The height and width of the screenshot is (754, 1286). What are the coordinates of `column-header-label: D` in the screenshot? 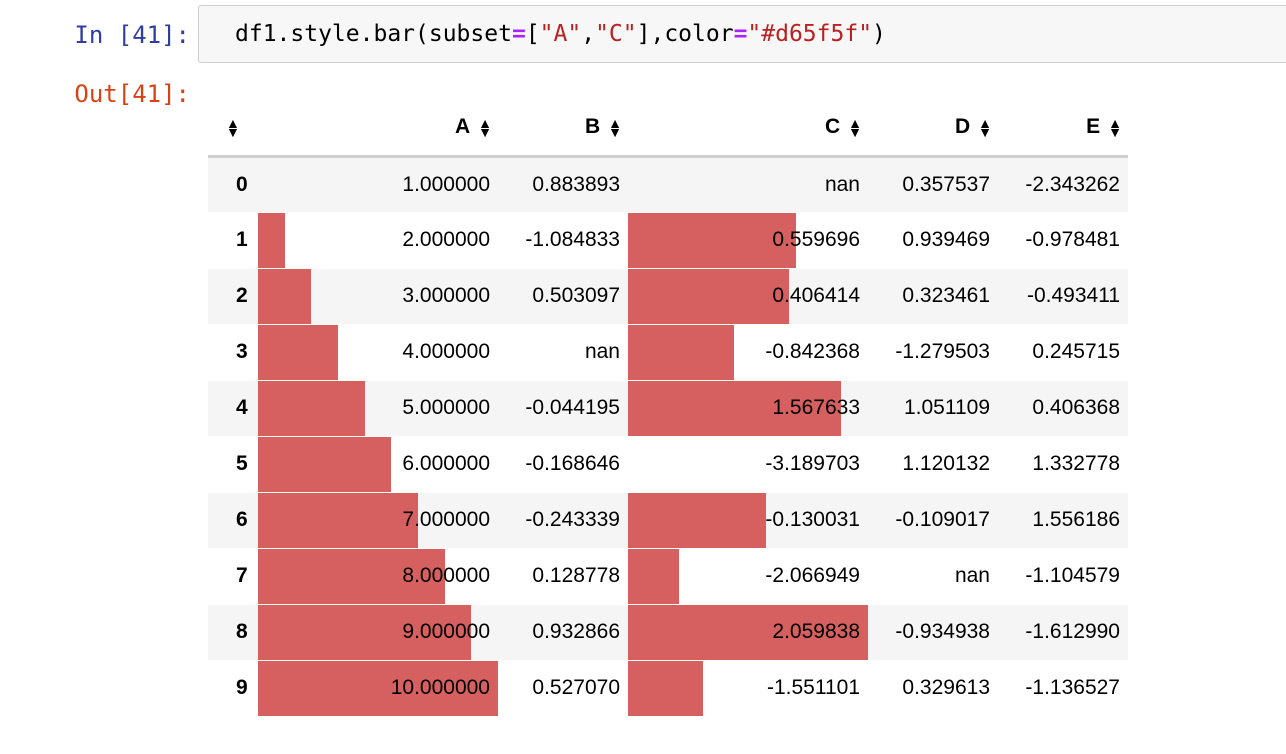 It's located at (962, 127).